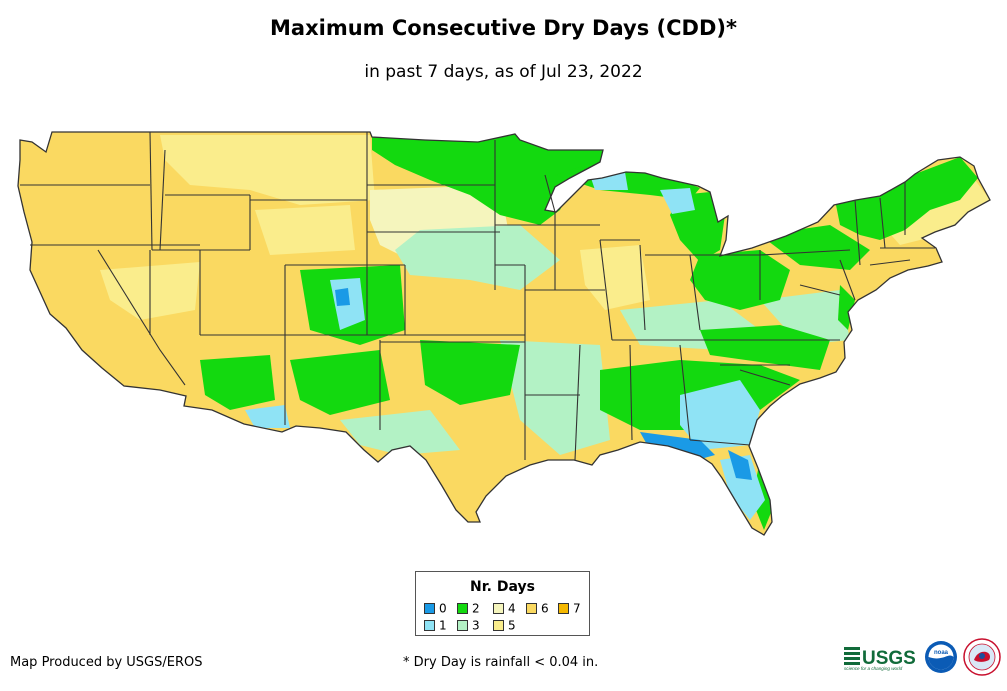 This screenshot has height=691, width=1007. Describe the element at coordinates (569, 608) in the screenshot. I see `legend-item-7: 7` at that location.